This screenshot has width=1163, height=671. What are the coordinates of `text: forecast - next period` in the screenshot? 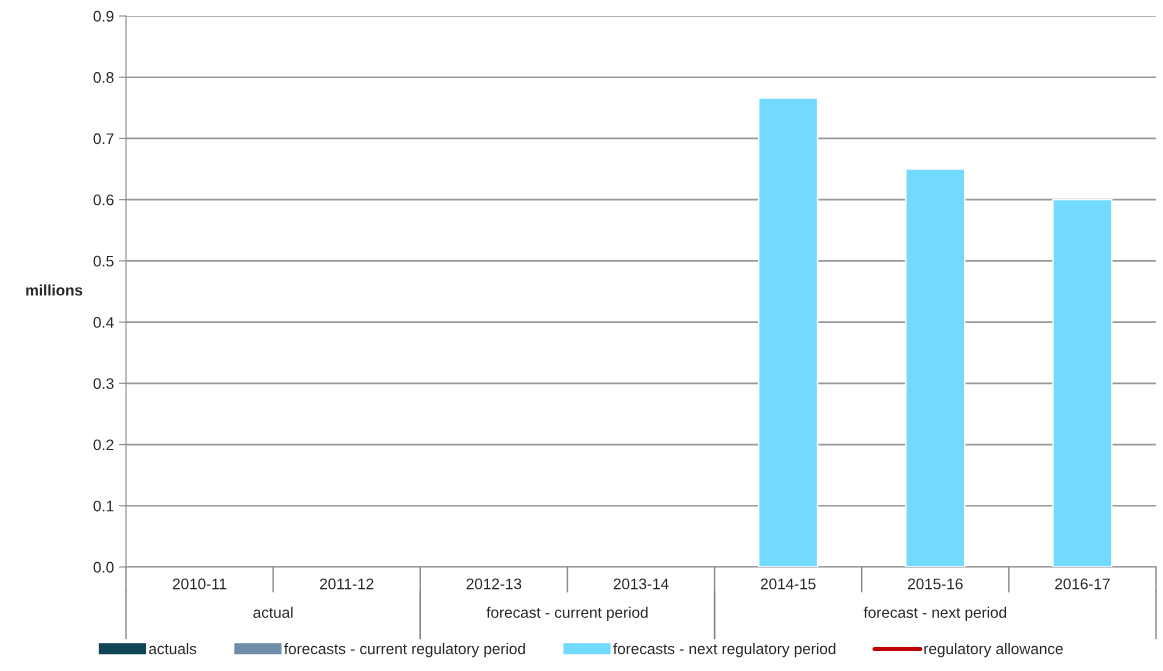 It's located at (935, 613).